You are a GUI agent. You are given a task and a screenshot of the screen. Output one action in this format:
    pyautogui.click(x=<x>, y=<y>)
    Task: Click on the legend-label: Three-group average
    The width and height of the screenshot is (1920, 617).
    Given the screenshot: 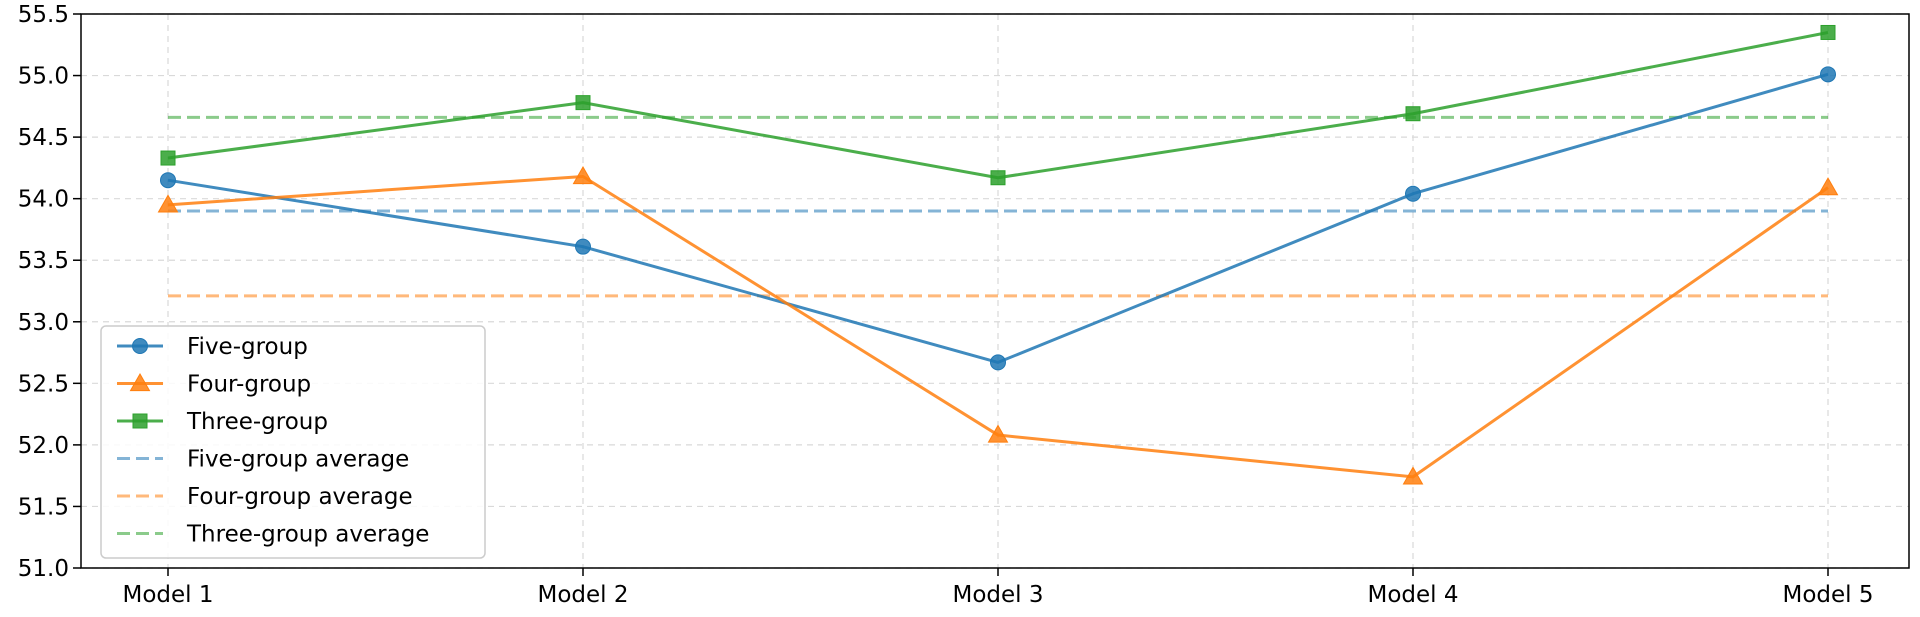 What is the action you would take?
    pyautogui.click(x=307, y=535)
    